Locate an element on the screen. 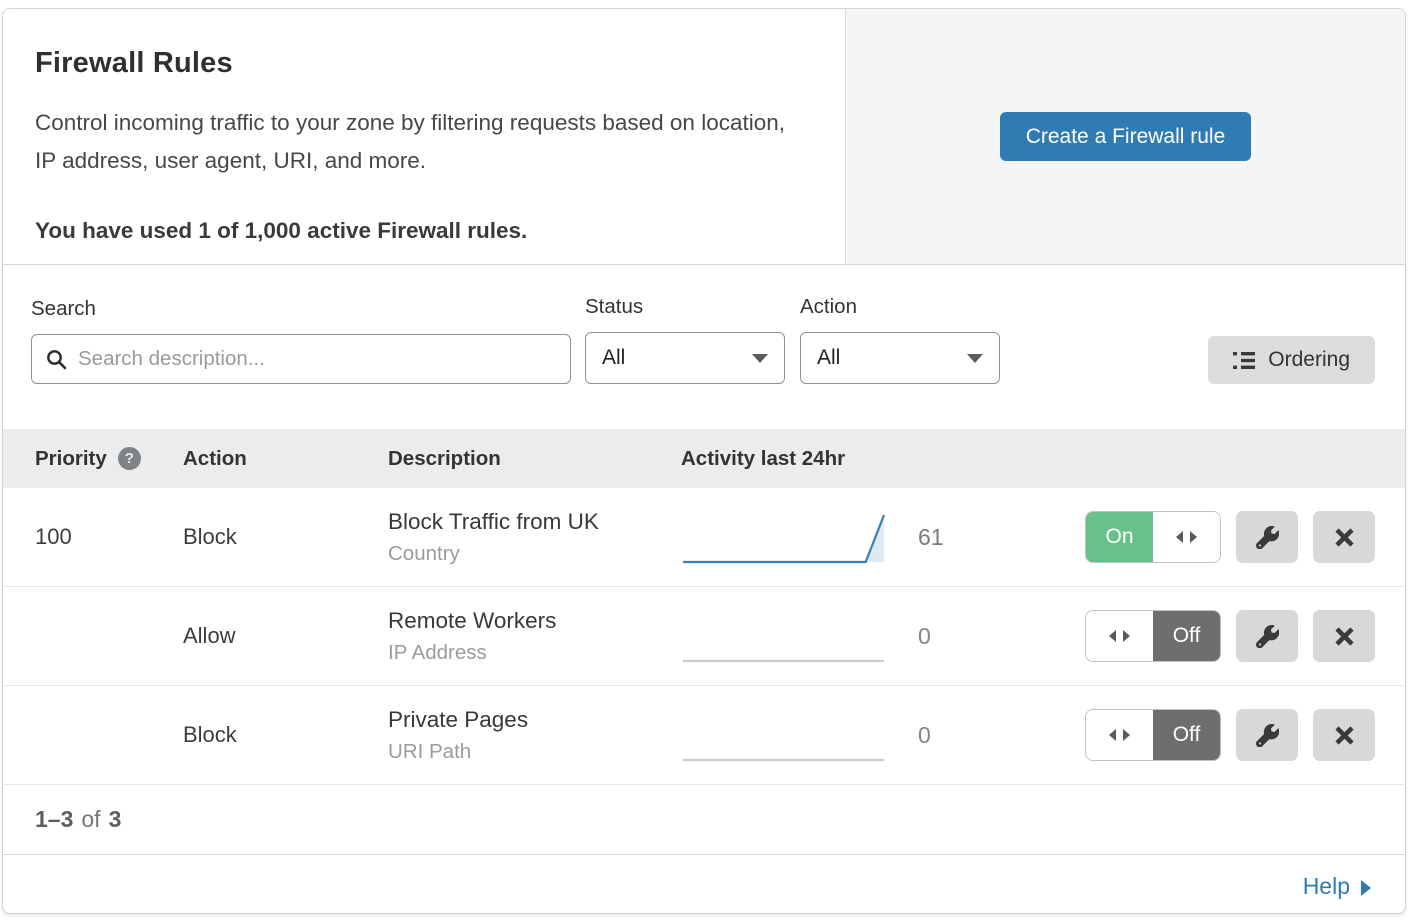 The image size is (1410, 924). rule-priority: 100 is located at coordinates (53, 536).